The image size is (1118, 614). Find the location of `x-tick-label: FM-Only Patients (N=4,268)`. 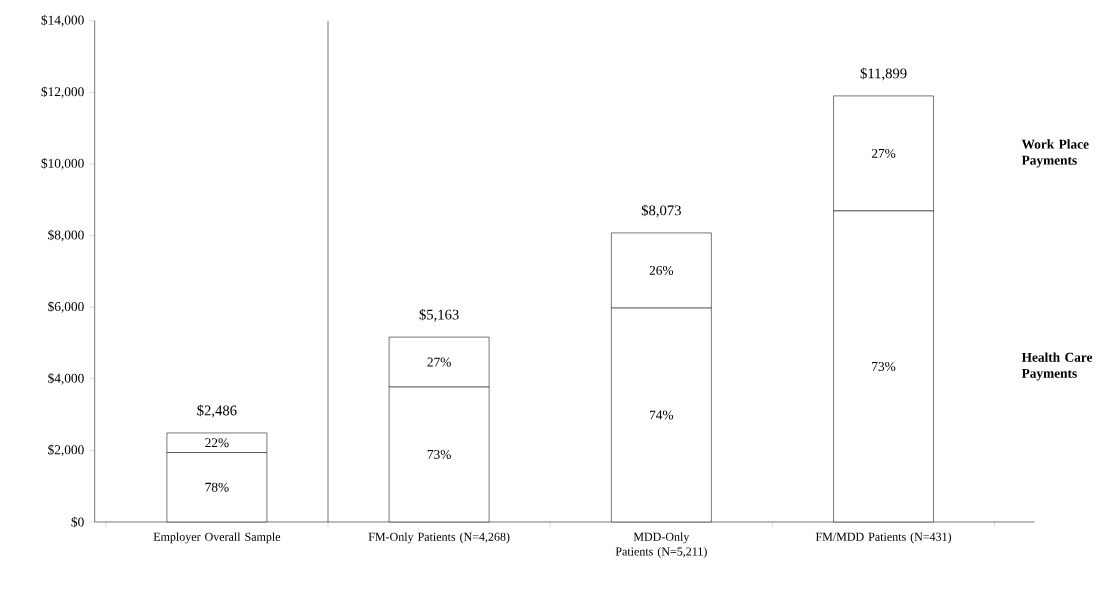

x-tick-label: FM-Only Patients (N=4,268) is located at coordinates (439, 538).